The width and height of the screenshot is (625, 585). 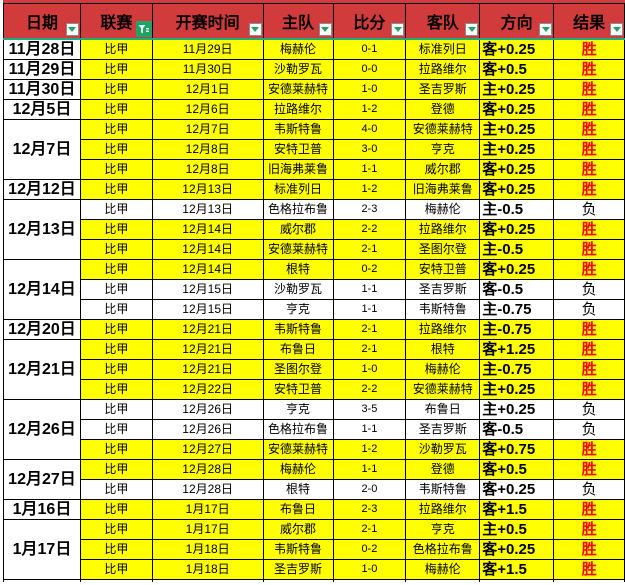 What do you see at coordinates (298, 229) in the screenshot?
I see `cell-home: 威尔郡` at bounding box center [298, 229].